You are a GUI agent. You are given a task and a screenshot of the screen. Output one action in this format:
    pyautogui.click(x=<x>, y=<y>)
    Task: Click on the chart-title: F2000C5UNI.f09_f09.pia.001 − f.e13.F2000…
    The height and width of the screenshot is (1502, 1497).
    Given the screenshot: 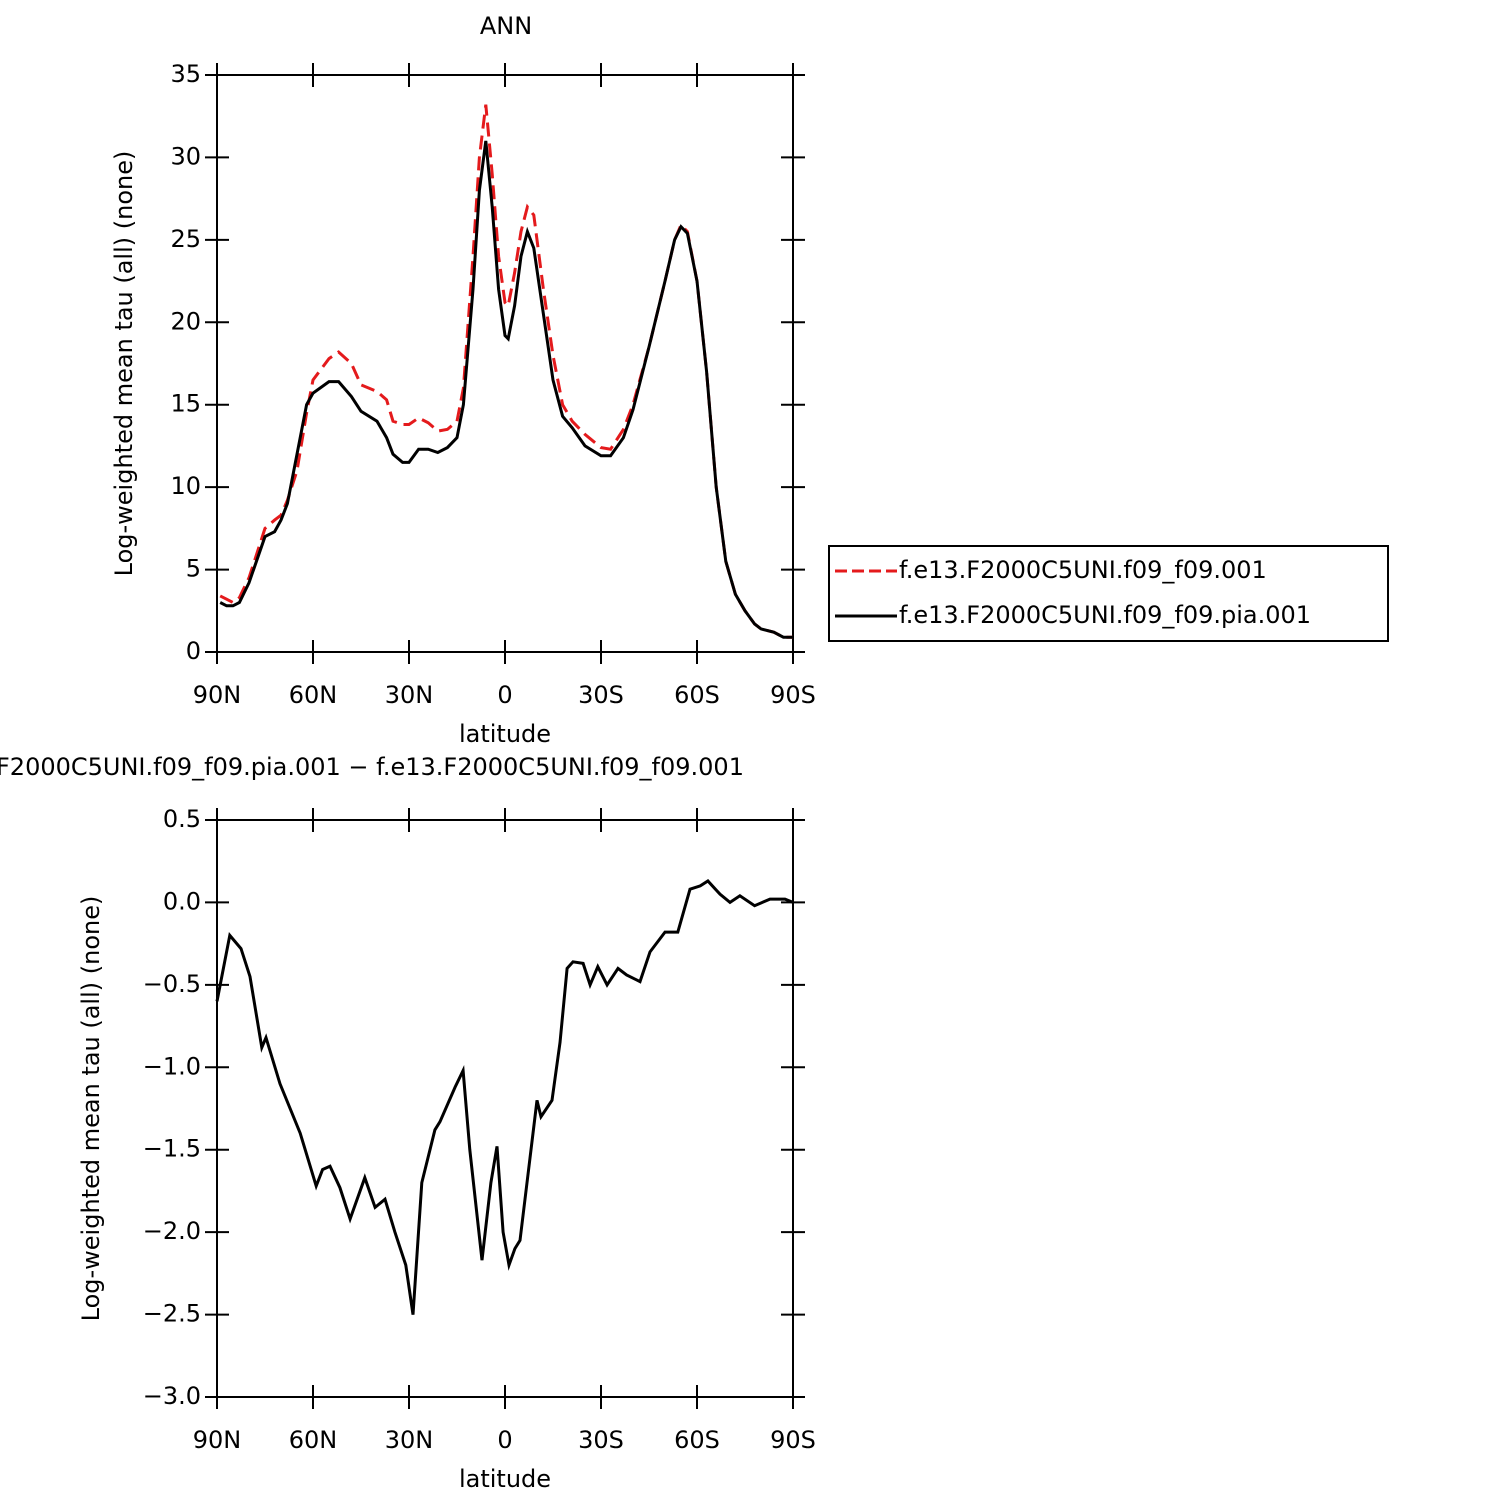 What is the action you would take?
    pyautogui.click(x=372, y=767)
    